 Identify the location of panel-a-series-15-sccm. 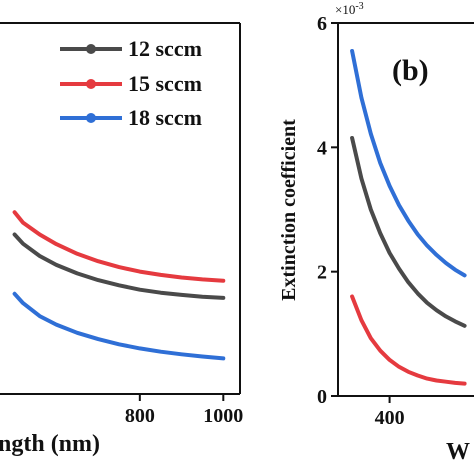
(119, 246).